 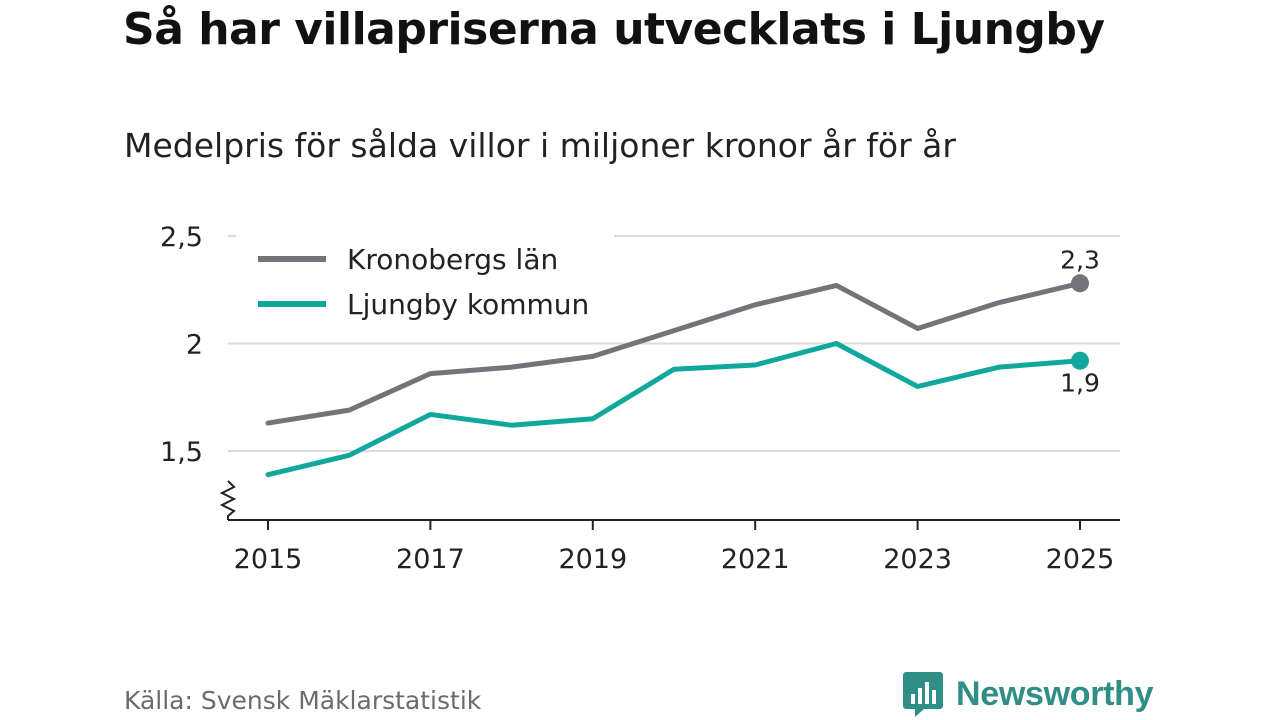 What do you see at coordinates (194, 345) in the screenshot?
I see `y-tick-label: 2` at bounding box center [194, 345].